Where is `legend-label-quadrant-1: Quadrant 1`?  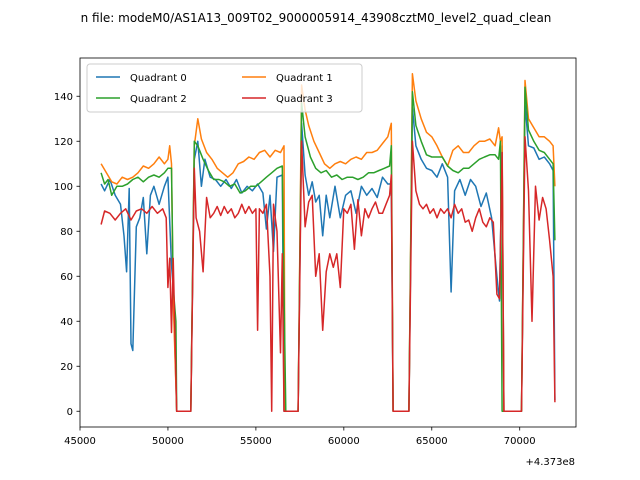 legend-label-quadrant-1: Quadrant 1 is located at coordinates (304, 78).